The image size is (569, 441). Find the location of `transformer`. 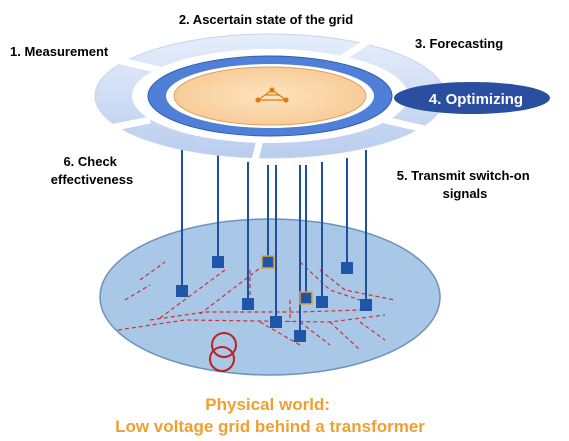

transformer is located at coordinates (223, 352).